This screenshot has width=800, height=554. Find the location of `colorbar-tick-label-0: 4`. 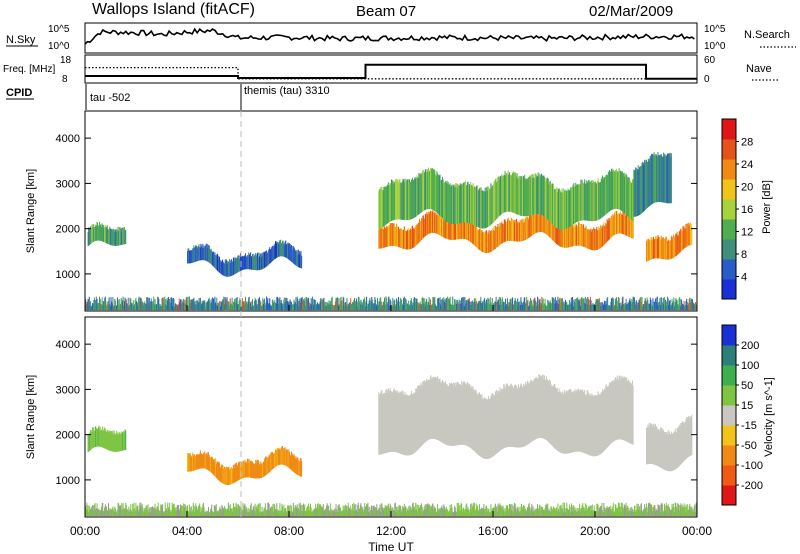

colorbar-tick-label-0: 4 is located at coordinates (744, 278).